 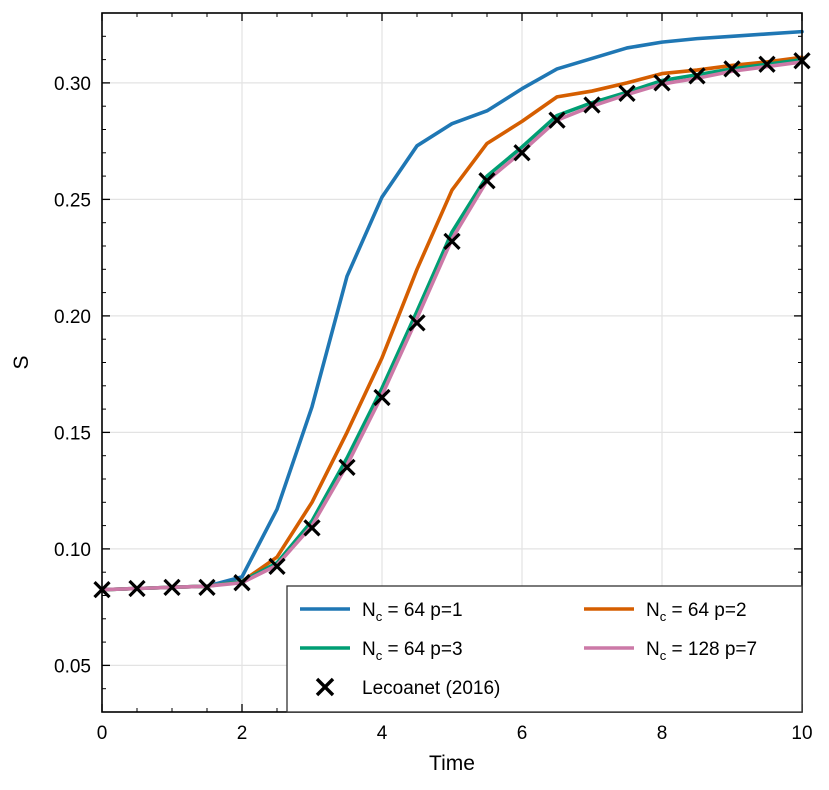 I want to click on y-tick-label-3: 0.20, so click(x=72, y=317).